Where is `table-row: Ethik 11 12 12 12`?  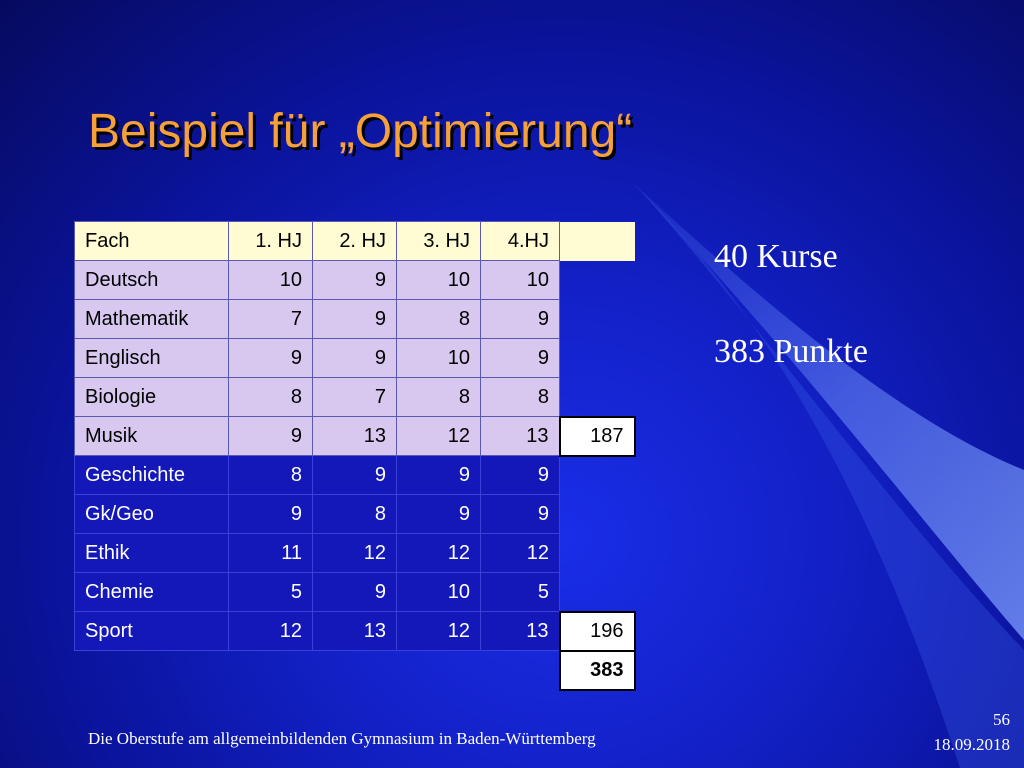 table-row: Ethik 11 12 12 12 is located at coordinates (354, 553).